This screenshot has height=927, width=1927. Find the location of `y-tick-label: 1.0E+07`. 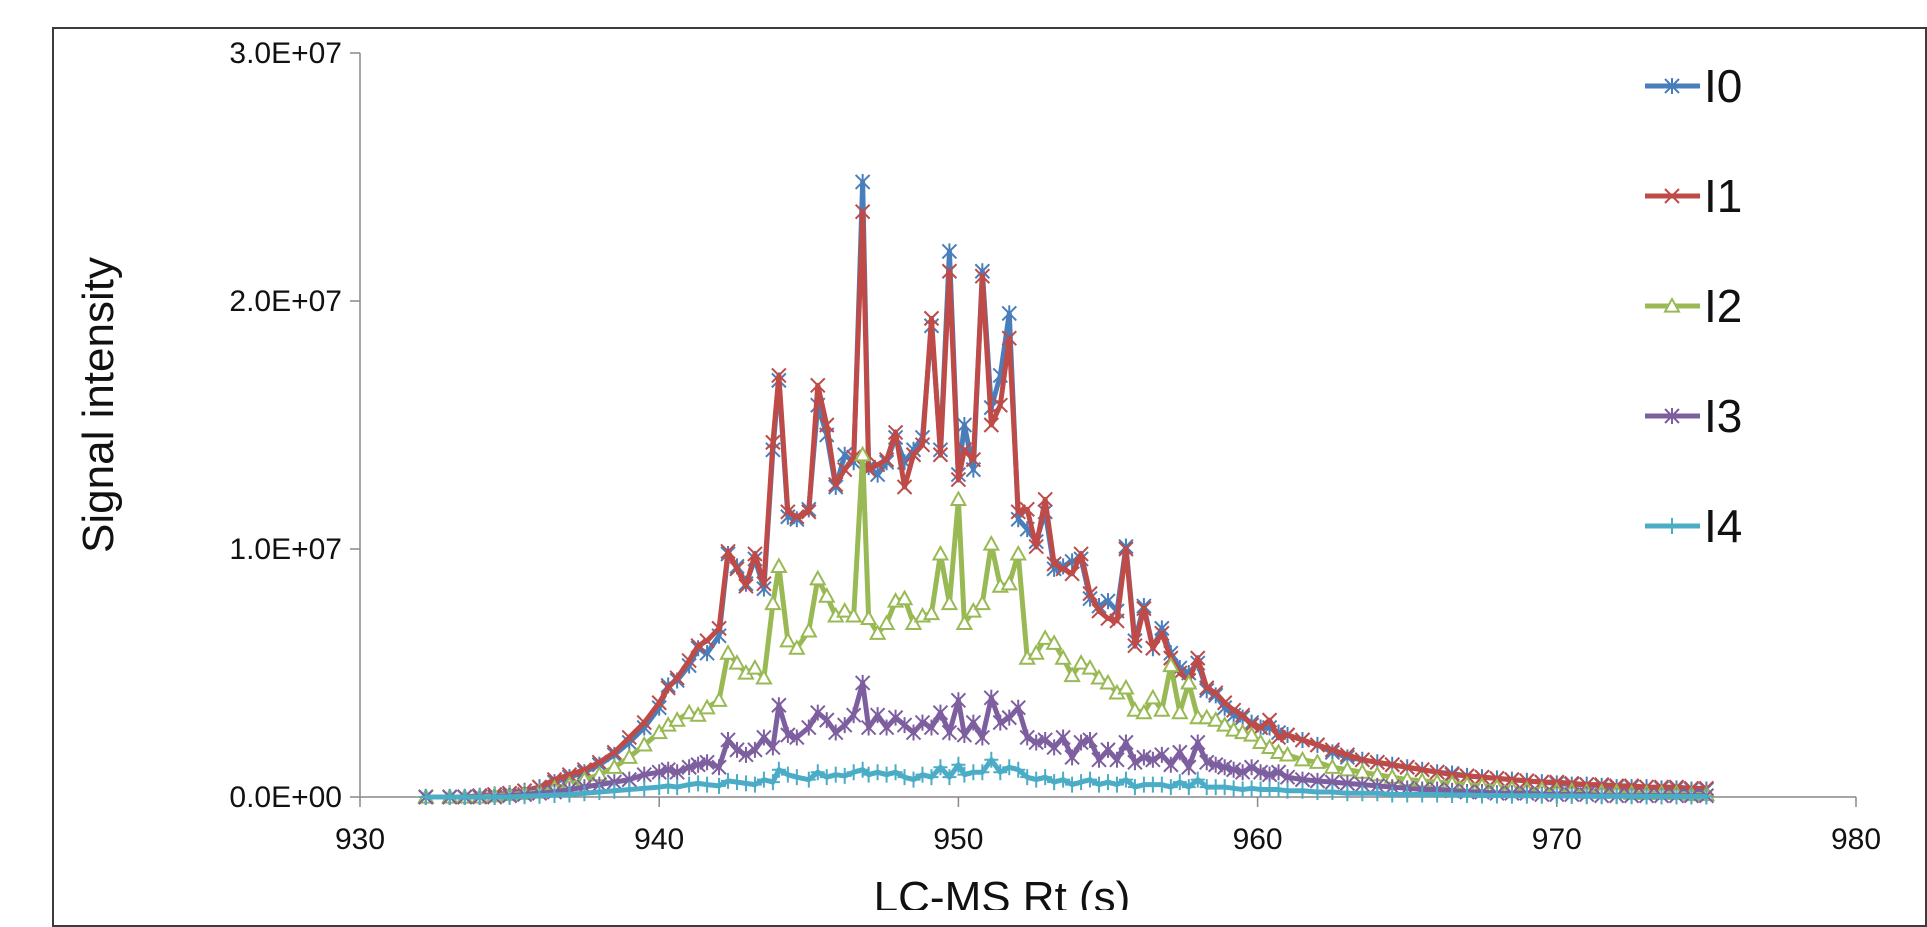

y-tick-label: 1.0E+07 is located at coordinates (285, 549).